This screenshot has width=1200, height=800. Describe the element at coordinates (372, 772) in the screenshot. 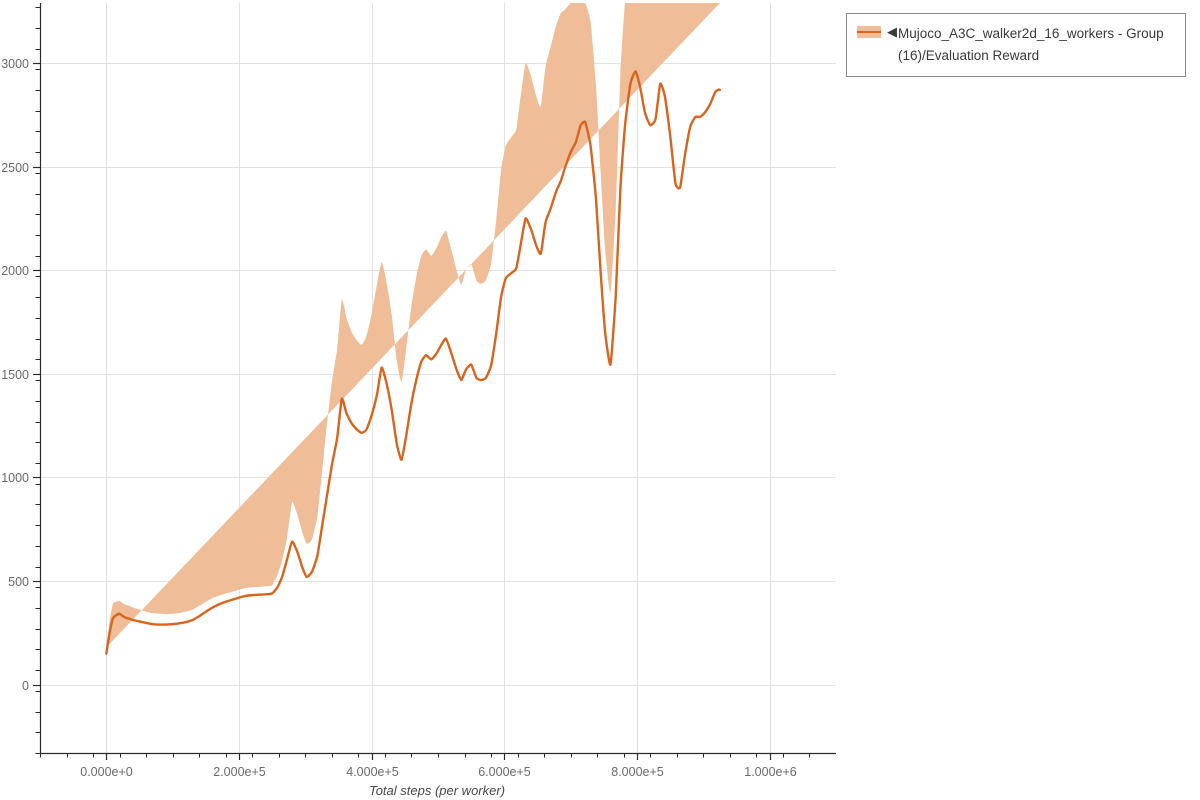

I see `x-tick-label: 4.000e+5` at that location.